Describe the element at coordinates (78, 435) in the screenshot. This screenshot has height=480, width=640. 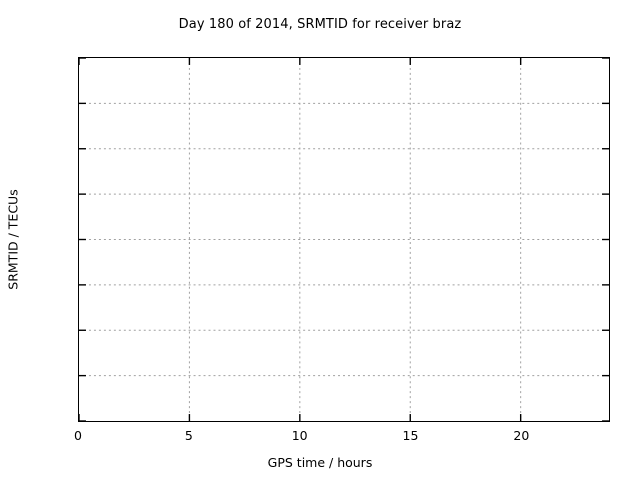
I see `x-tick-label: 0` at that location.